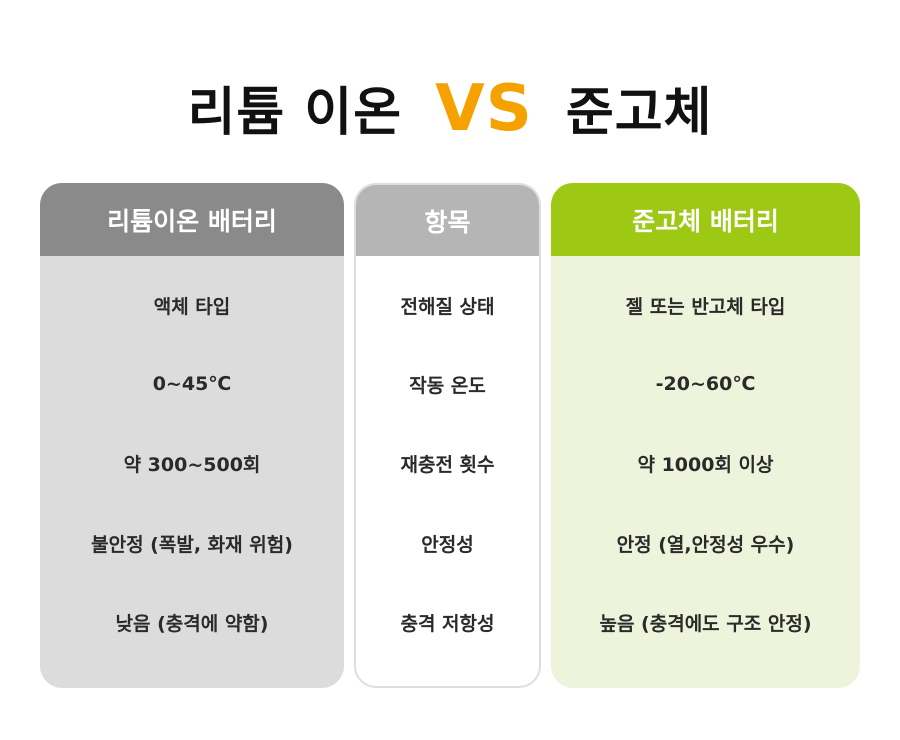  Describe the element at coordinates (447, 623) in the screenshot. I see `cell: 충격 저항성` at that location.